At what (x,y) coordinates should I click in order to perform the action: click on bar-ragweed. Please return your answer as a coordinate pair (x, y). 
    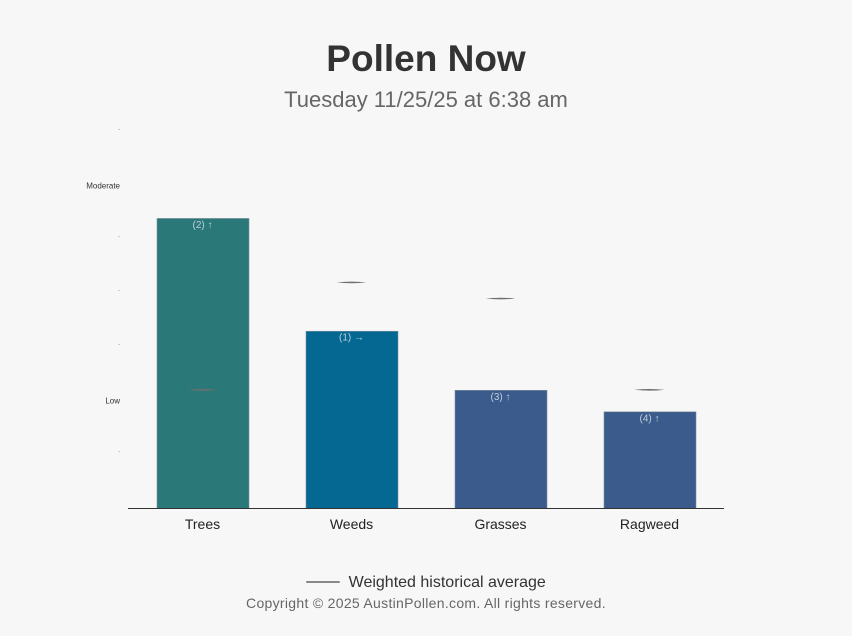
    Looking at the image, I should click on (650, 460).